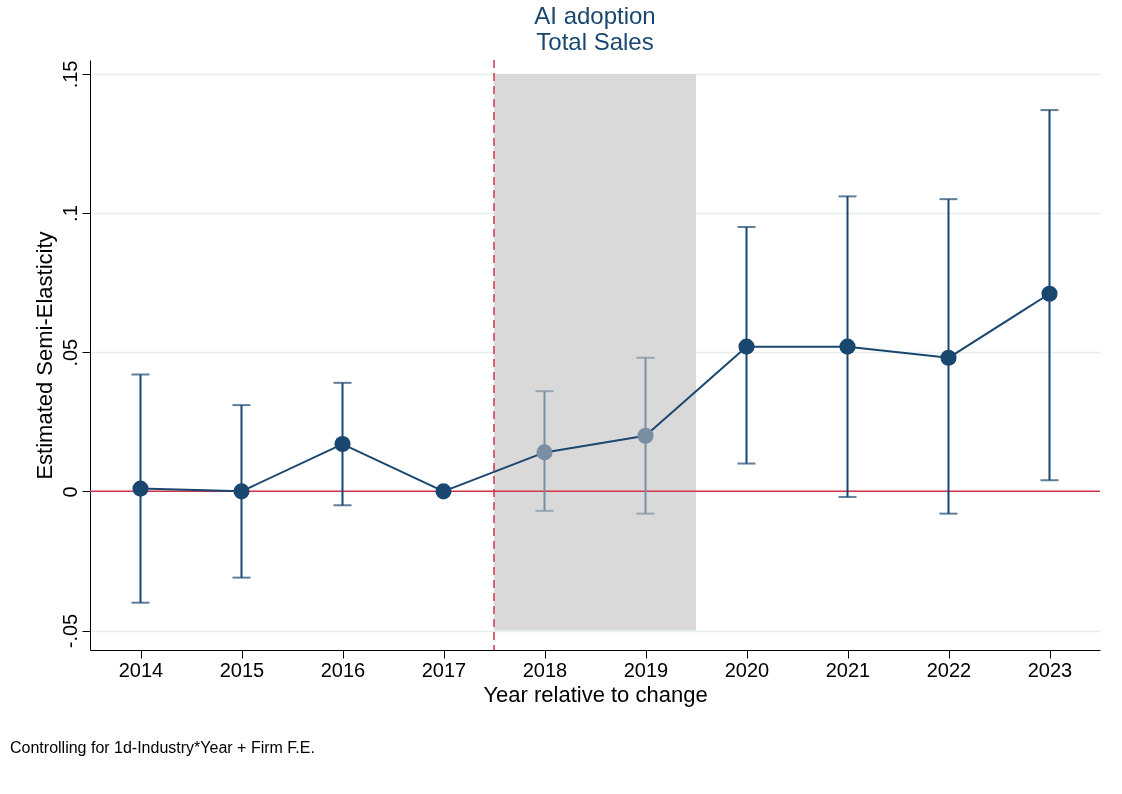 This screenshot has height=794, width=1122. I want to click on x-axis-title: Year relative to change, so click(595, 694).